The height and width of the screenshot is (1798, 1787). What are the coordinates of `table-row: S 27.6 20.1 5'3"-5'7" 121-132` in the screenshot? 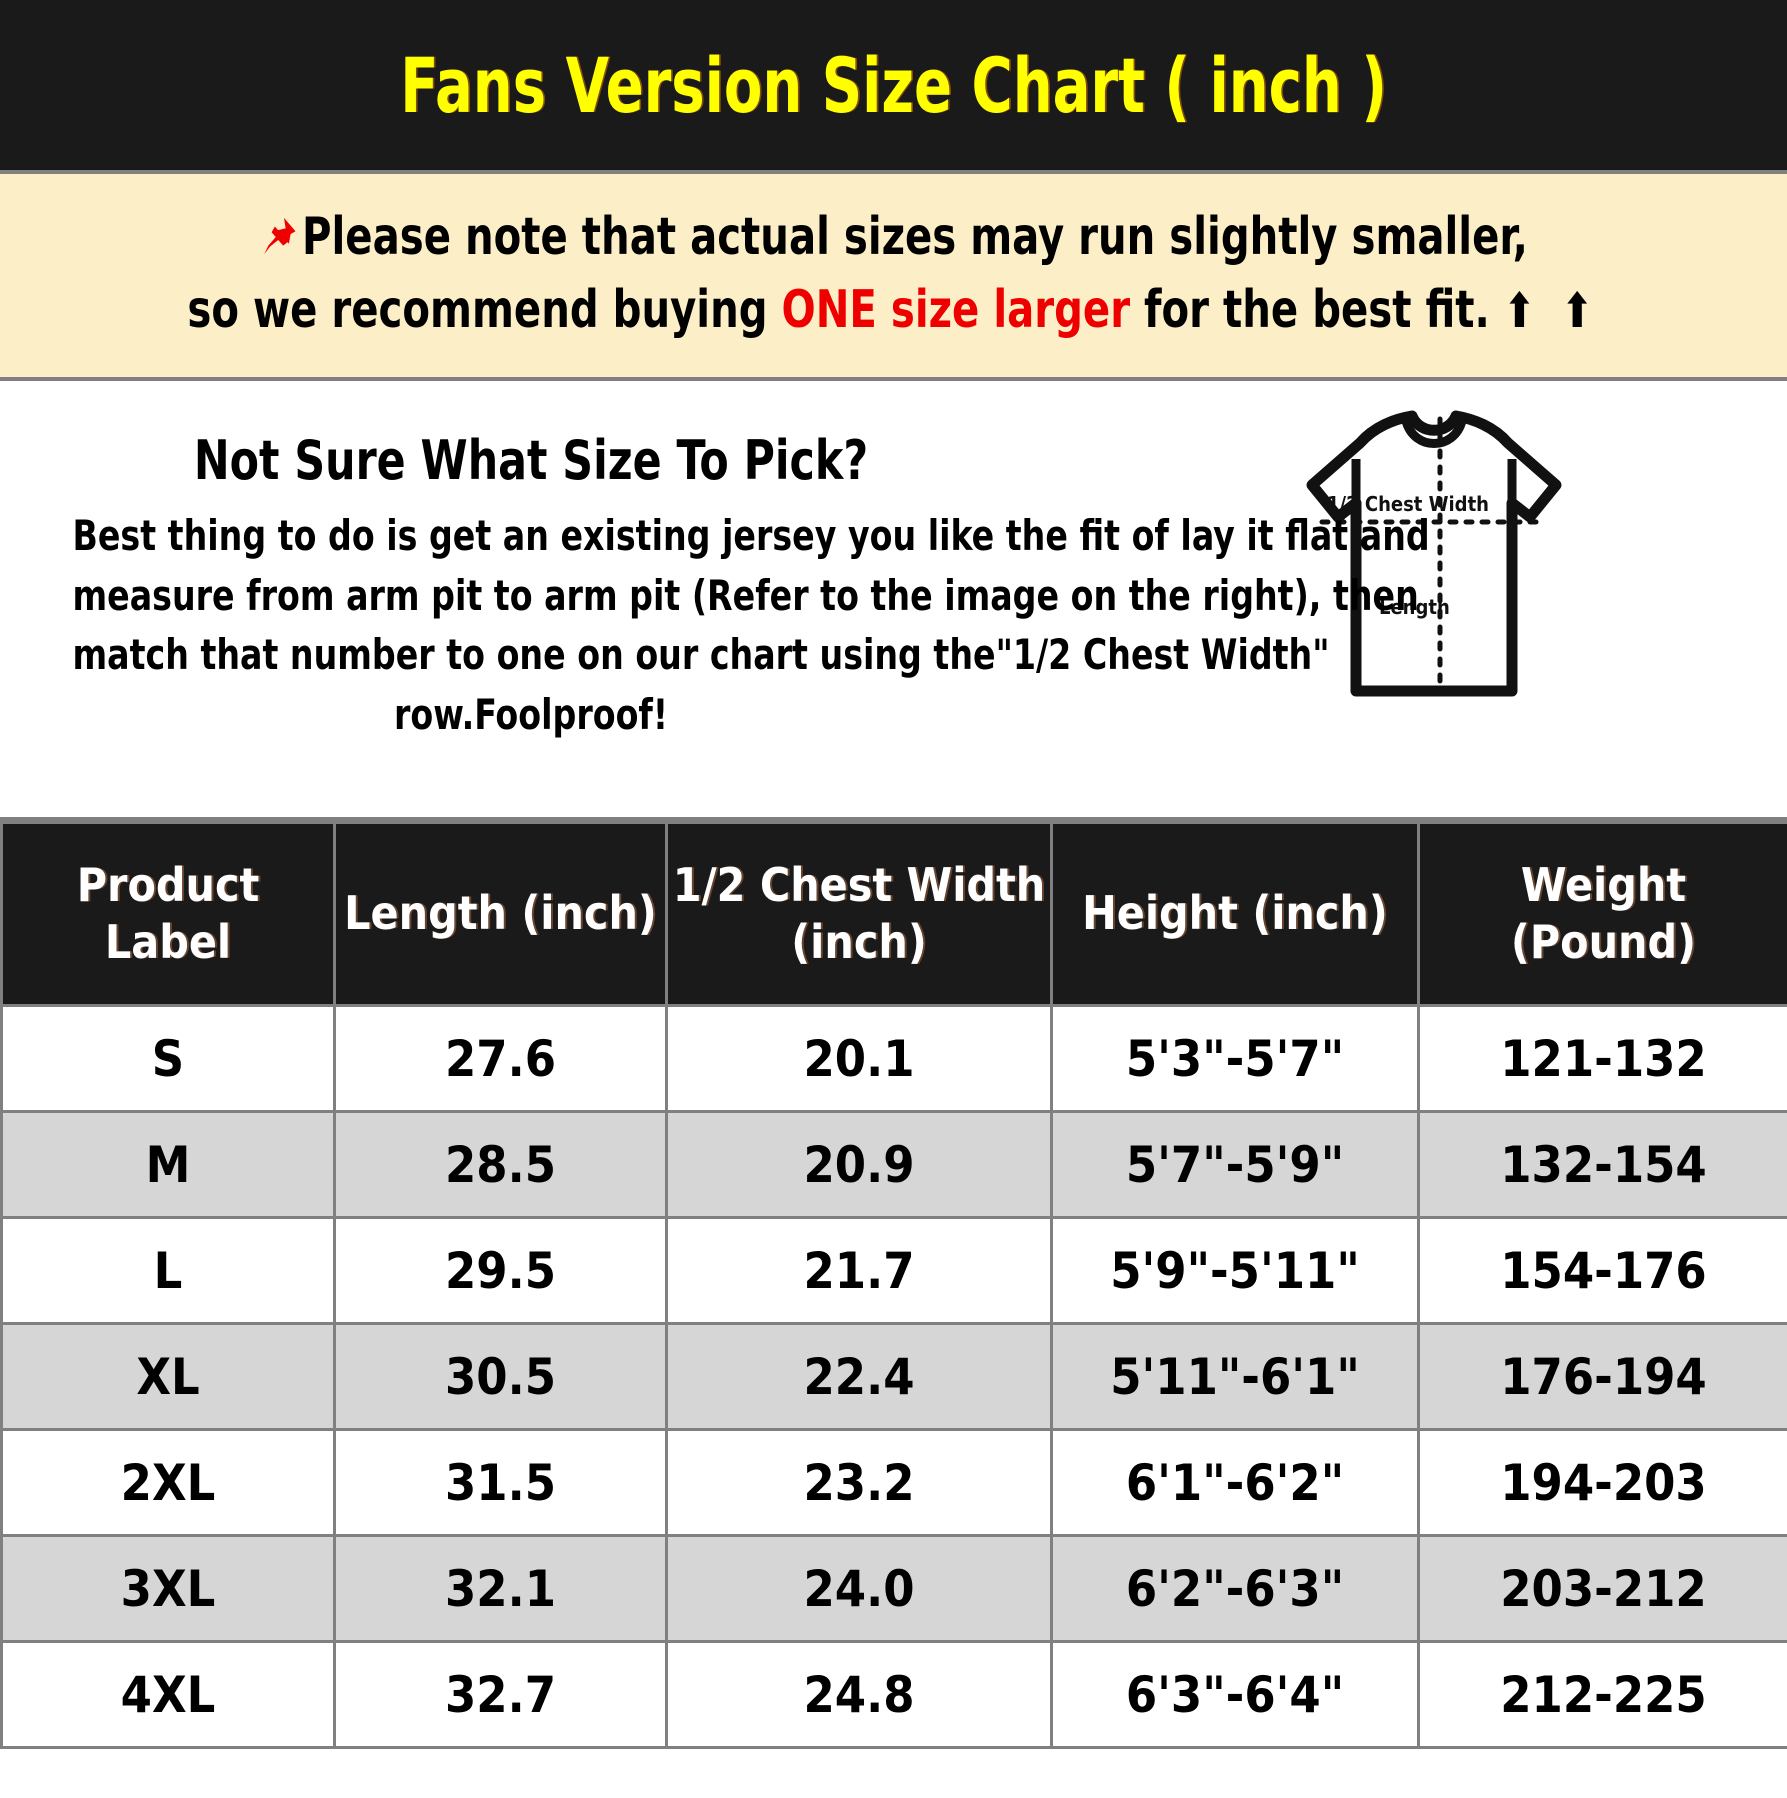 It's located at (893, 1059).